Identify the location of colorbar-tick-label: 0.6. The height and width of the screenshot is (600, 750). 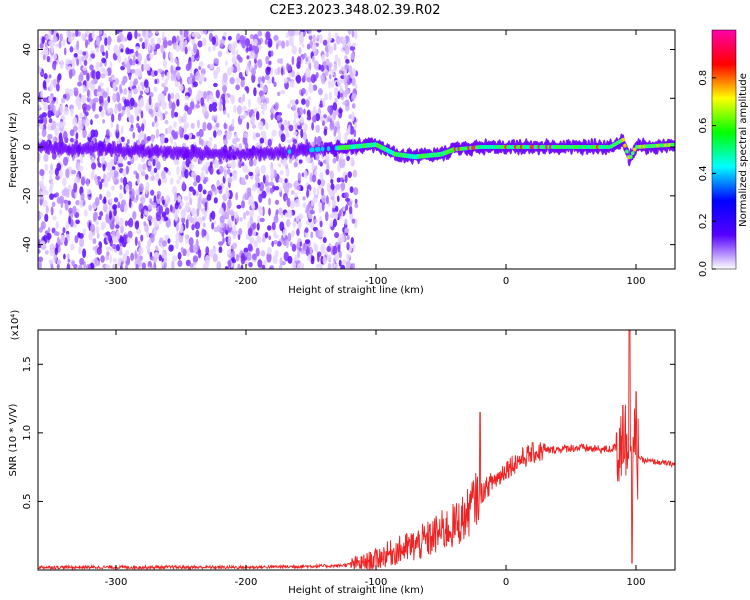
(703, 126).